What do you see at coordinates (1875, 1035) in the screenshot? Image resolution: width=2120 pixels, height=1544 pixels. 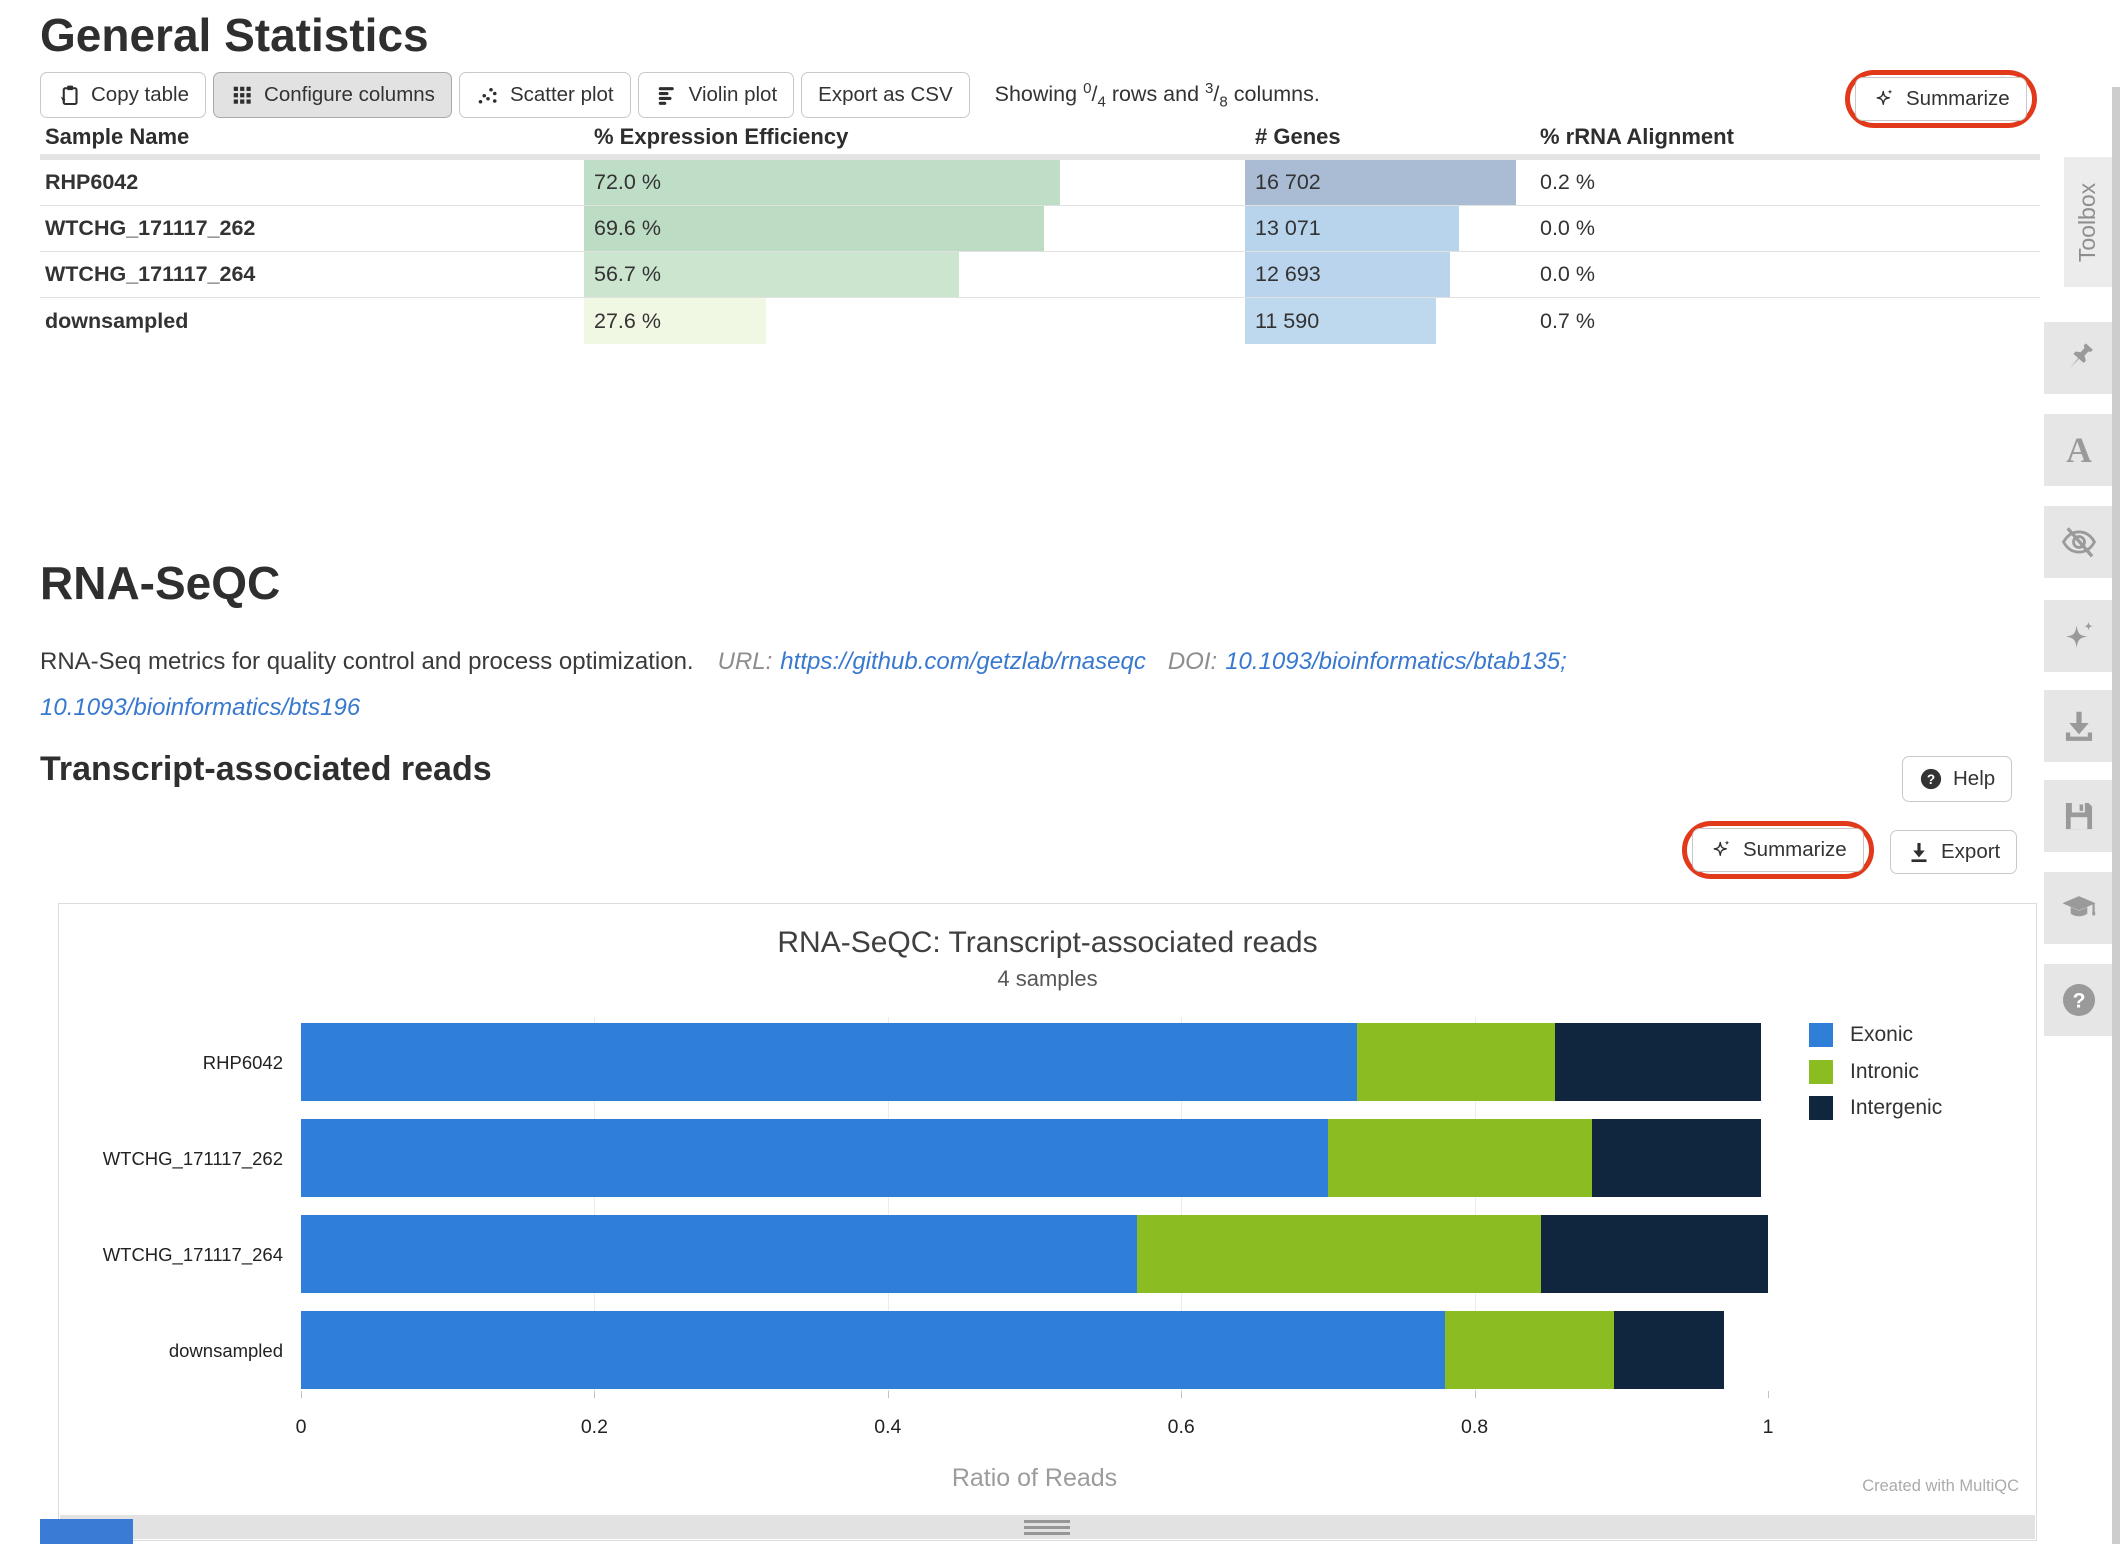 I see `legend-item-exonic: Exonic` at bounding box center [1875, 1035].